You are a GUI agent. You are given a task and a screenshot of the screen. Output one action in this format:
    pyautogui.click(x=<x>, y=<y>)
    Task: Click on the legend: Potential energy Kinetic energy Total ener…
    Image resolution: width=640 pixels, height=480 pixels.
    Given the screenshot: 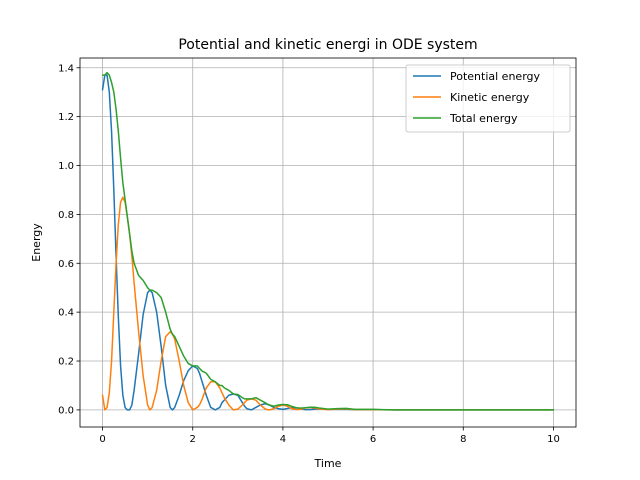 What is the action you would take?
    pyautogui.click(x=488, y=98)
    